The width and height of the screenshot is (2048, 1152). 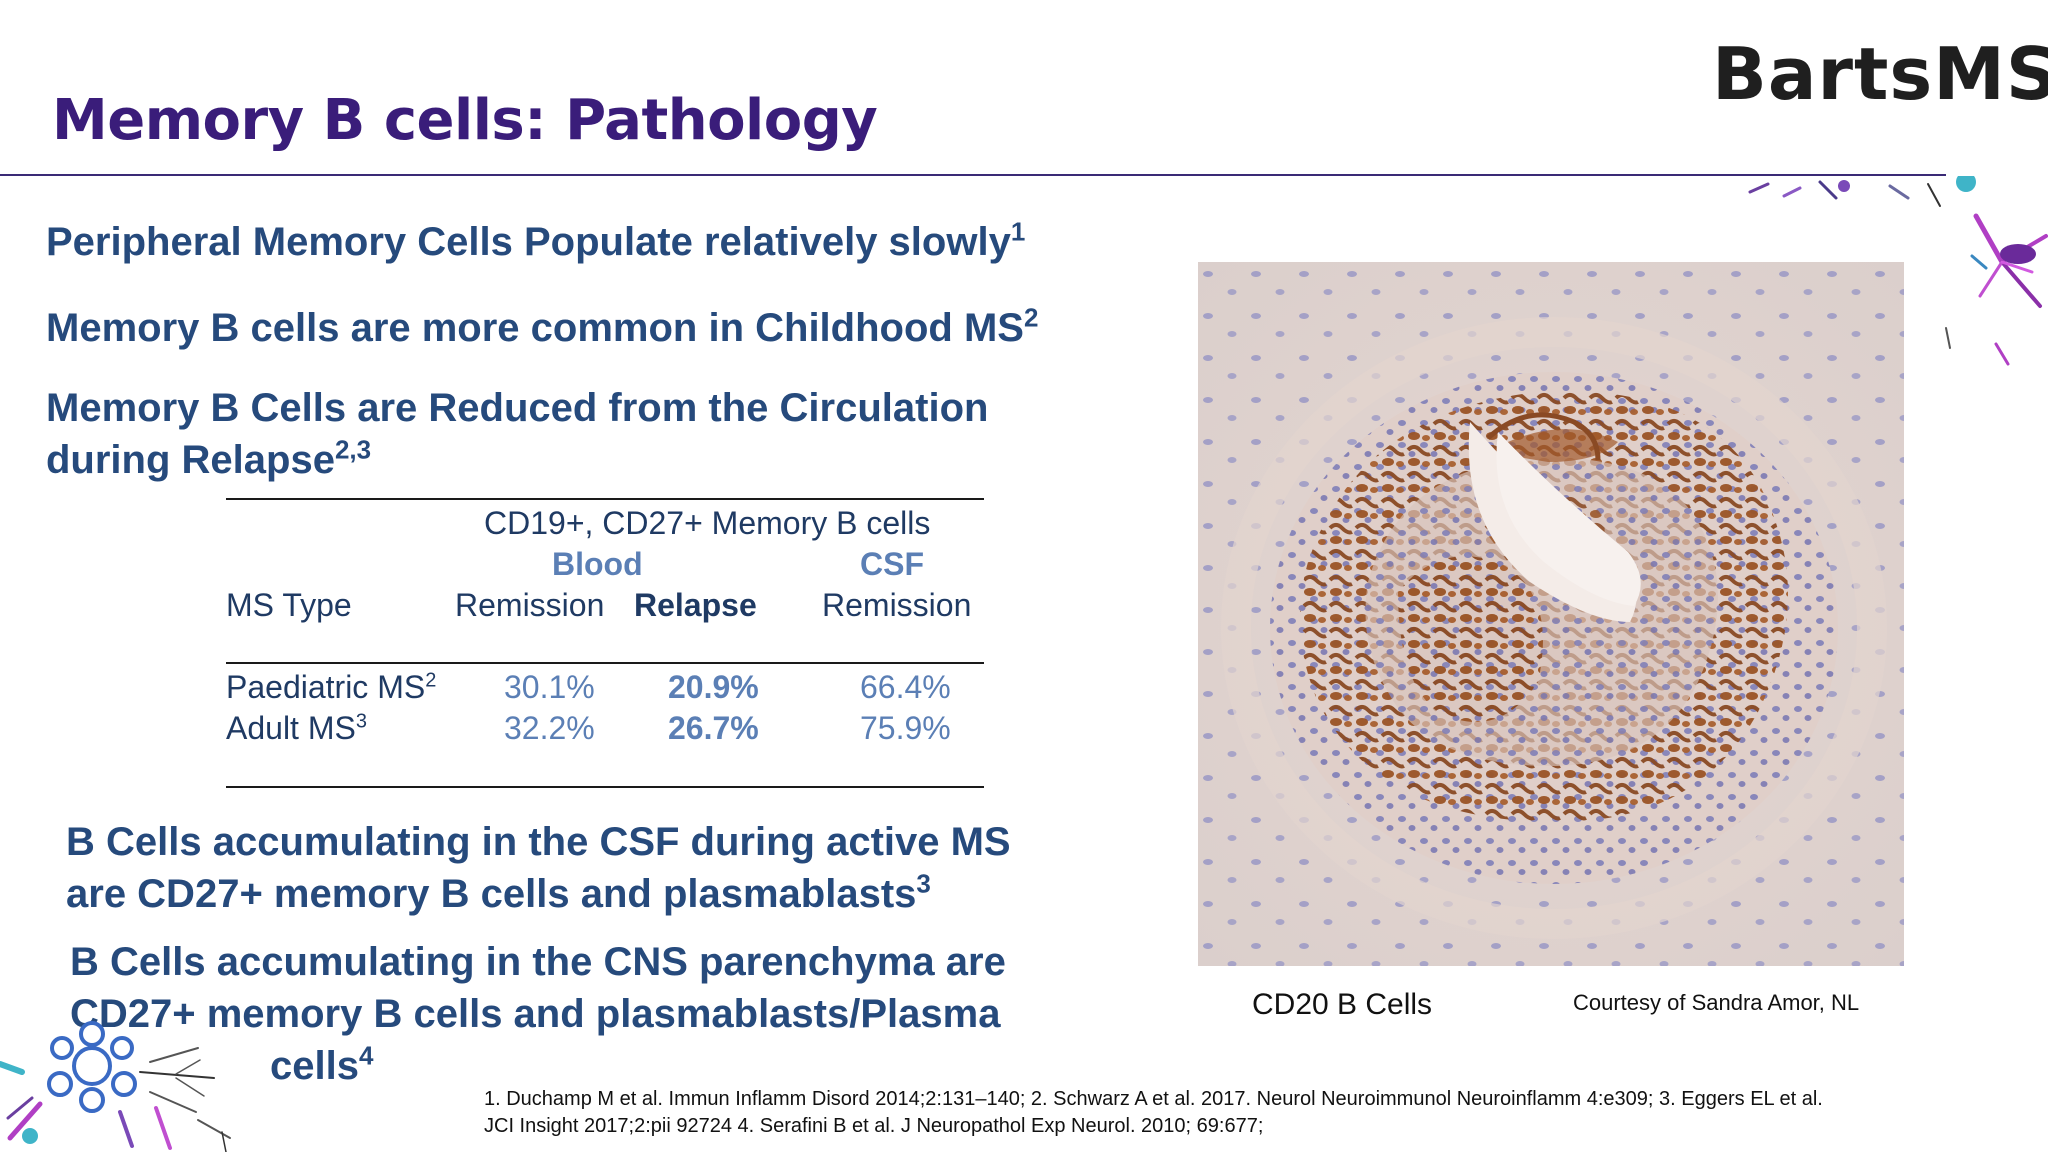 What do you see at coordinates (322, 1064) in the screenshot?
I see `point-line-3: cells4` at bounding box center [322, 1064].